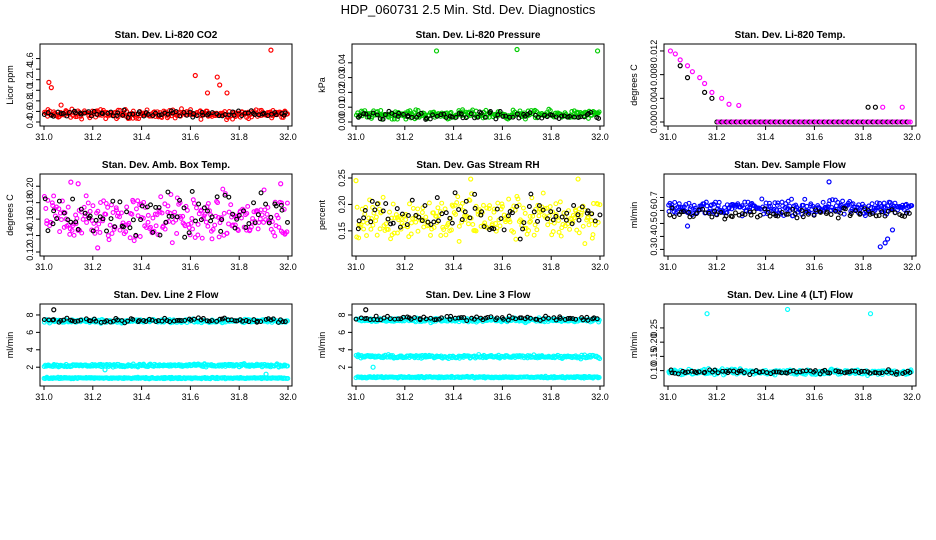 The image size is (936, 540). I want to click on series-upper, so click(165, 369).